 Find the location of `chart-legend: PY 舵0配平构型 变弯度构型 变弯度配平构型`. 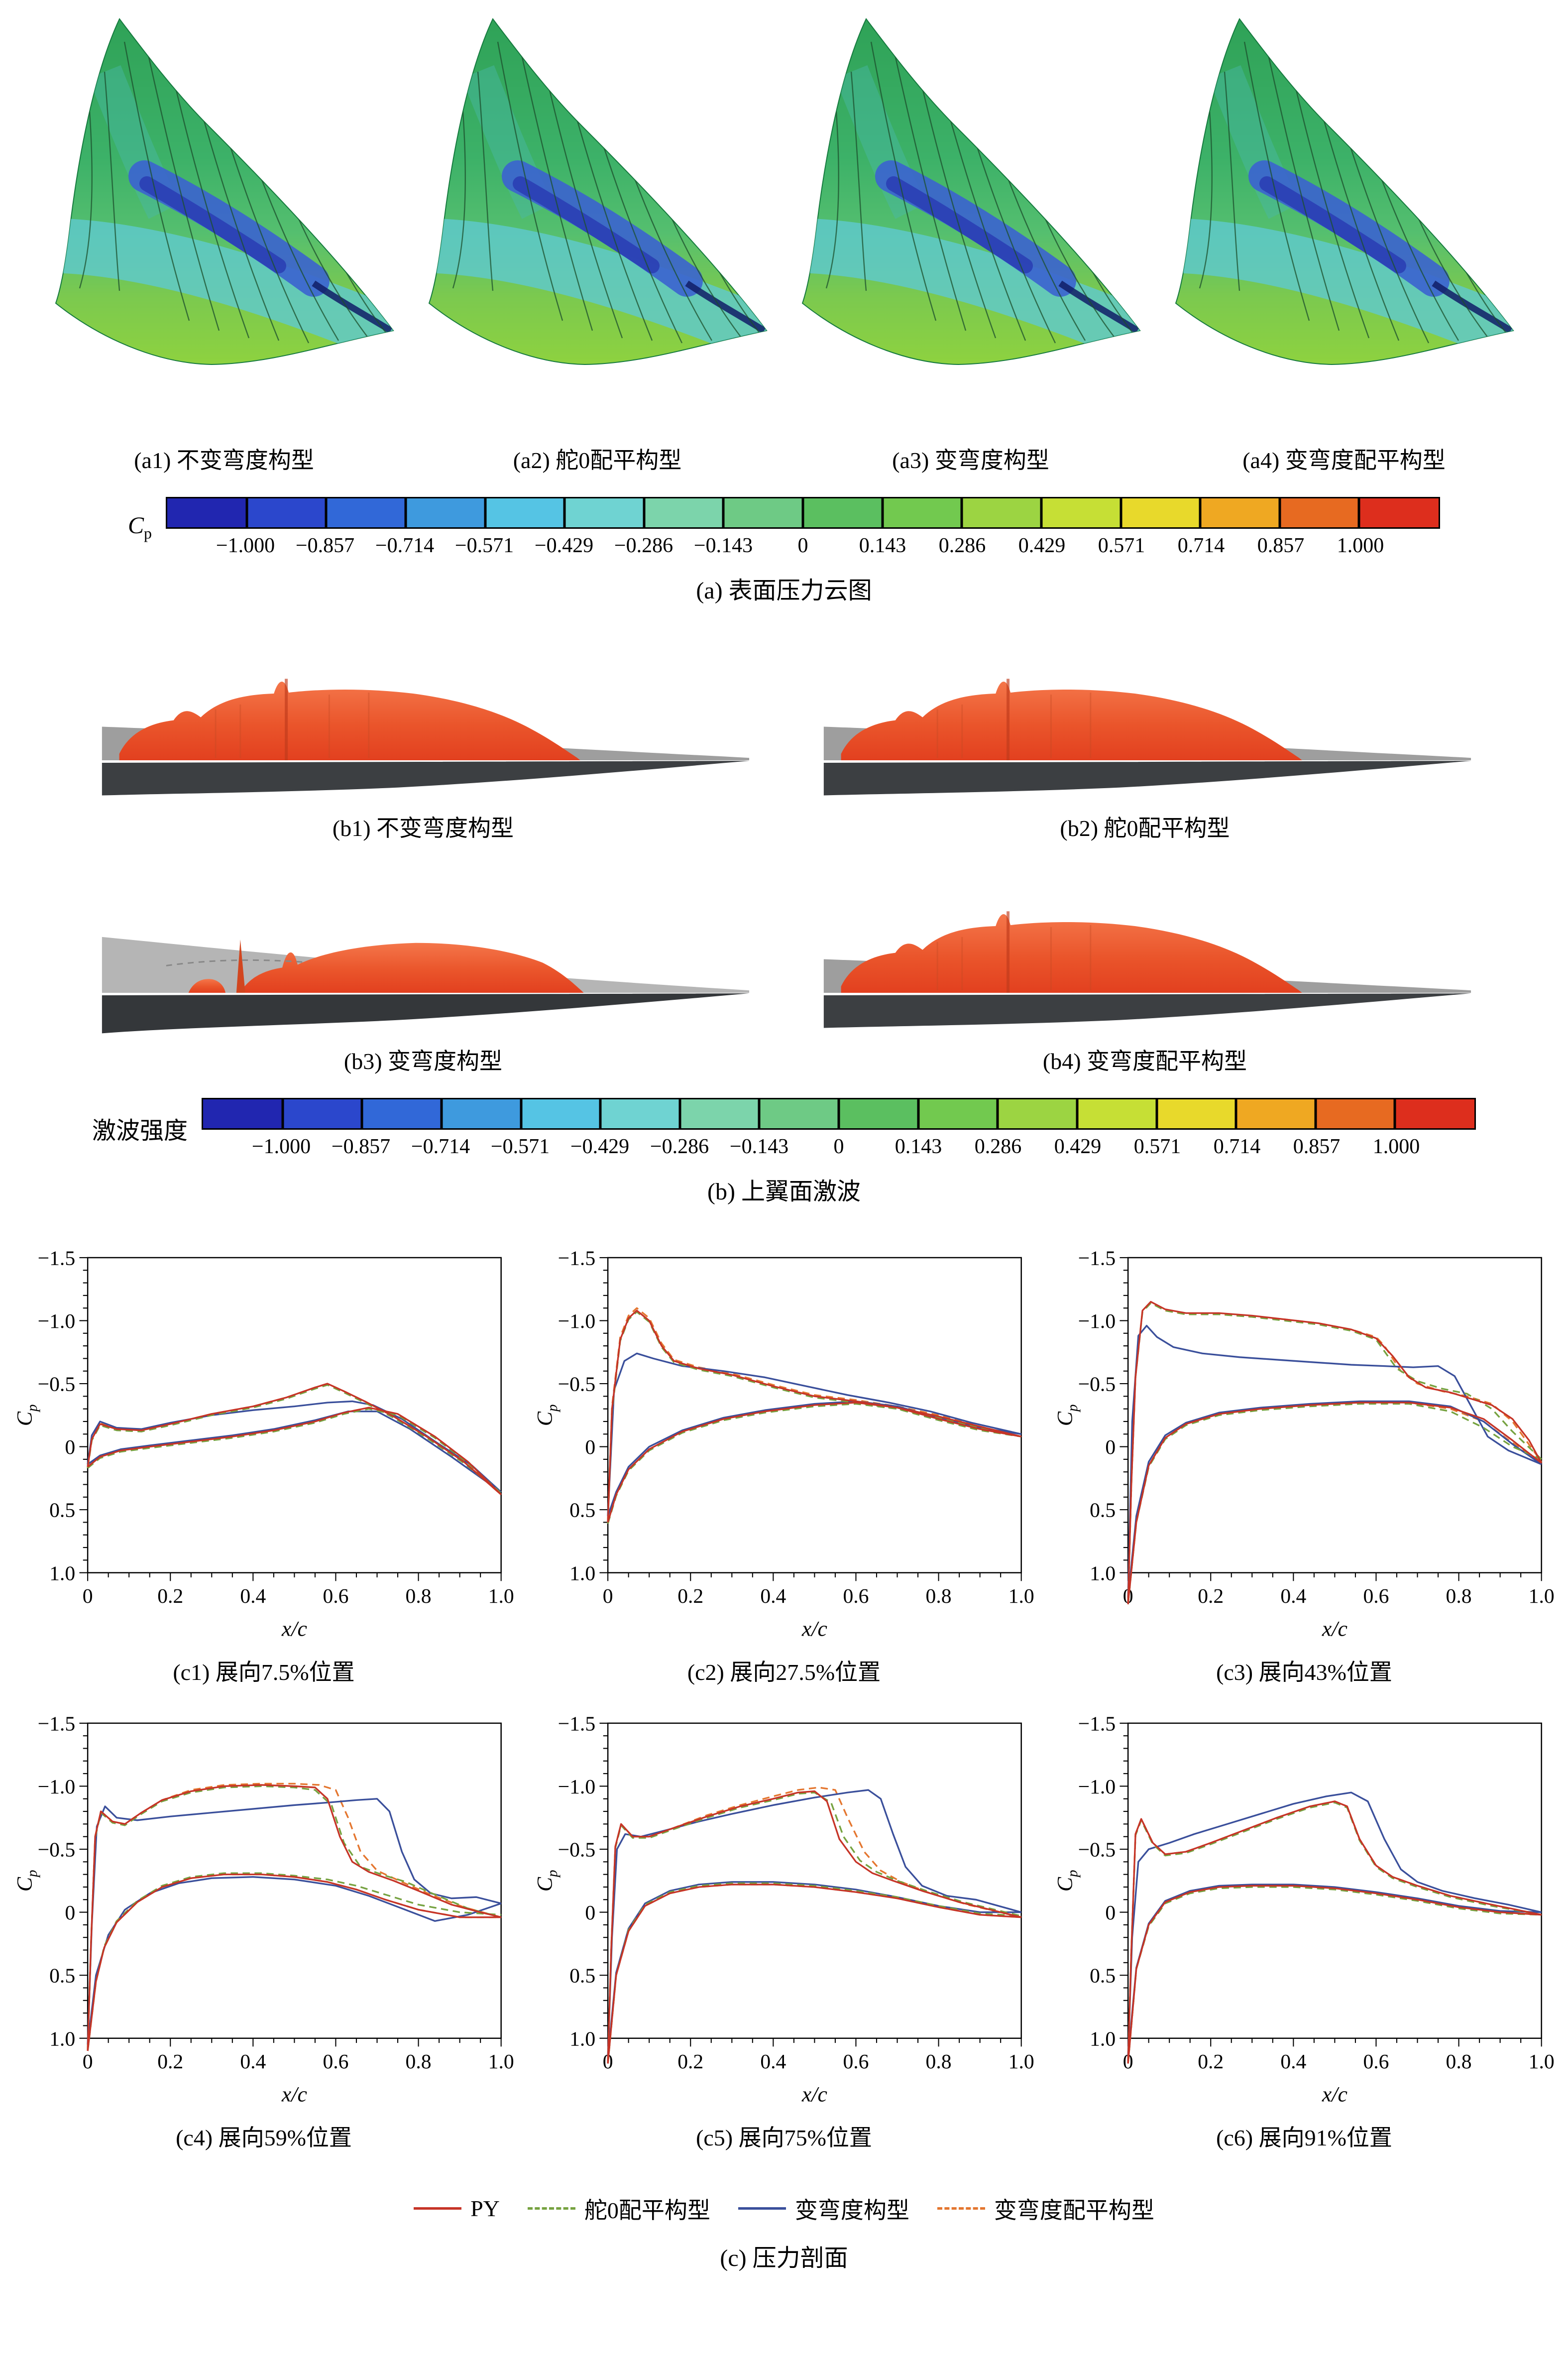

chart-legend: PY 舵0配平构型 变弯度构型 变弯度配平构型 is located at coordinates (784, 2208).